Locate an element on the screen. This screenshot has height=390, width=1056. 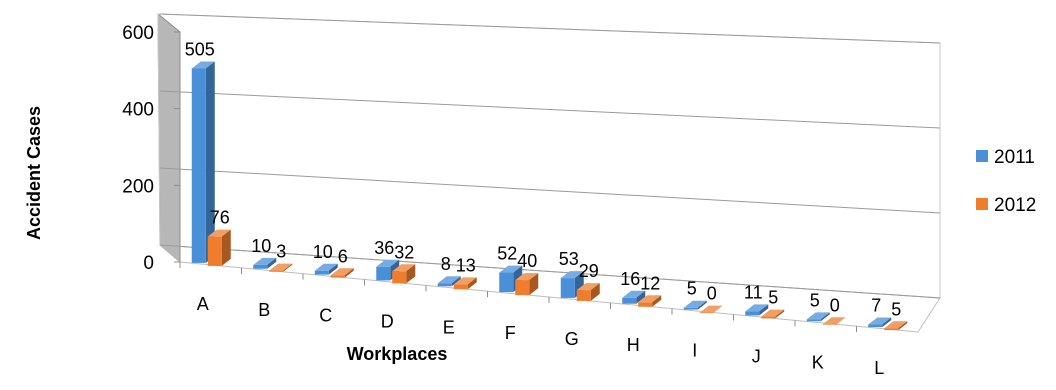
bar-A-2011 is located at coordinates (203, 162).